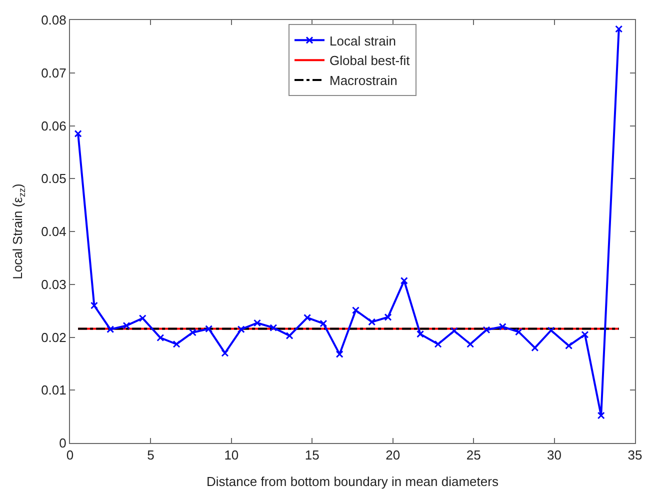 Image resolution: width=654 pixels, height=499 pixels. I want to click on y-tick-label: 0.01, so click(53, 390).